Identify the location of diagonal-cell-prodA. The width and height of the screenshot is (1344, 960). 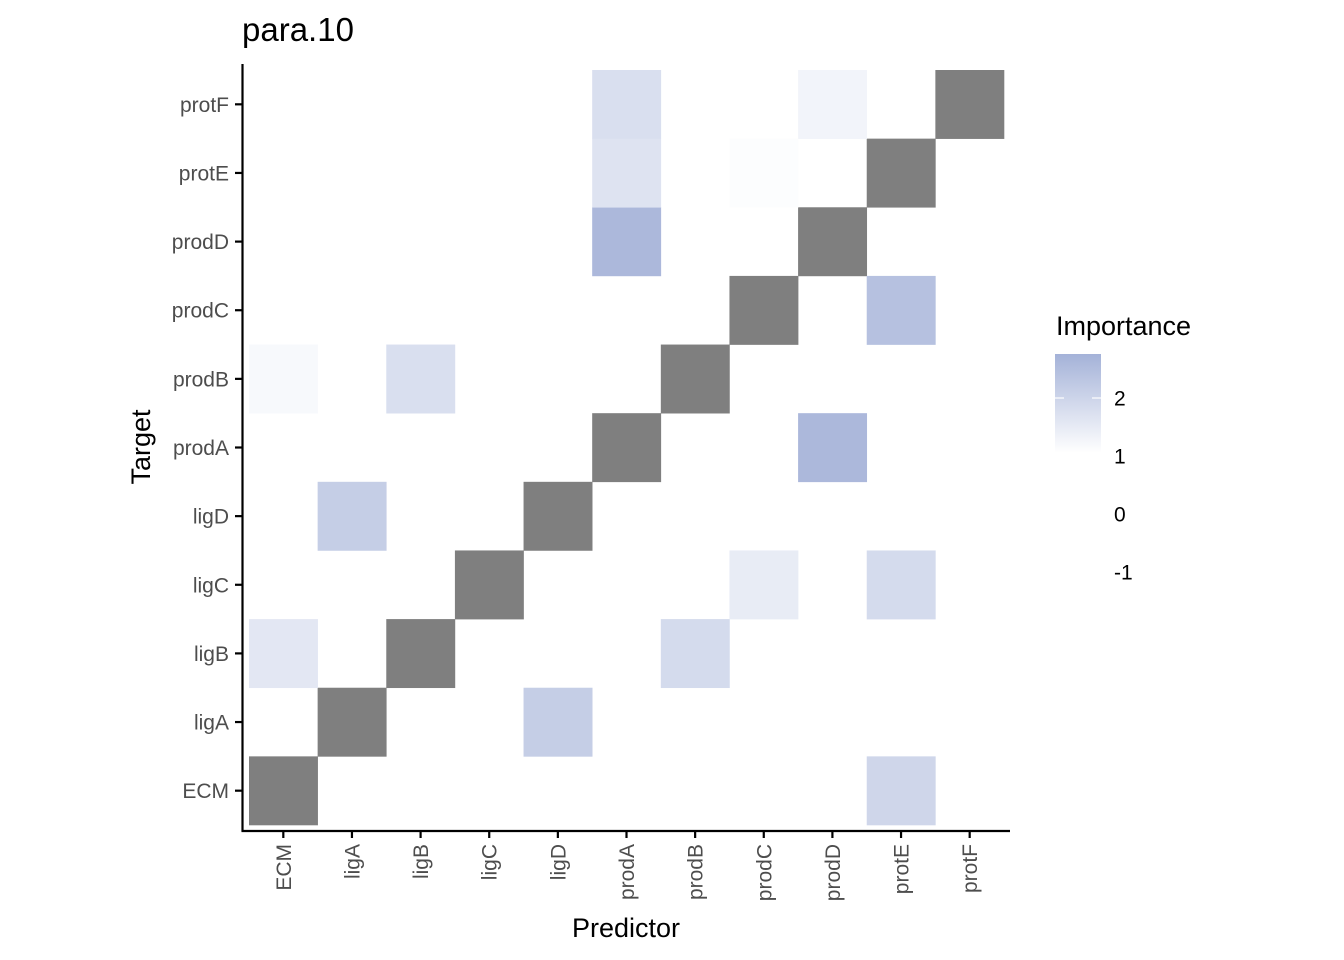
(627, 448).